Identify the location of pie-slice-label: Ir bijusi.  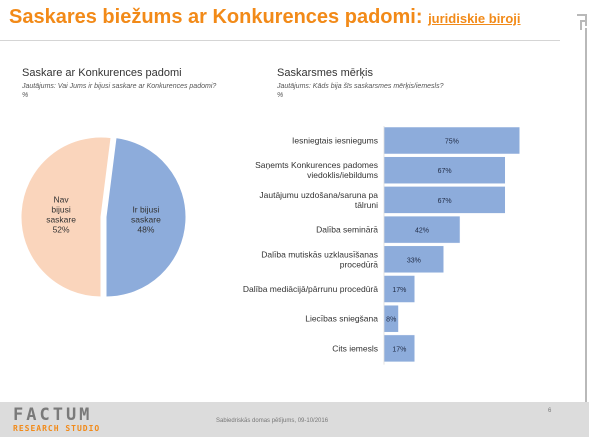
(145, 210).